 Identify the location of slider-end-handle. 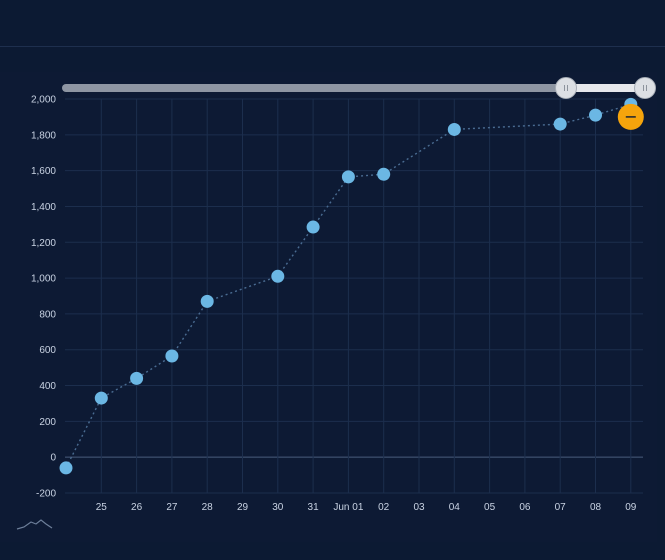
(645, 88).